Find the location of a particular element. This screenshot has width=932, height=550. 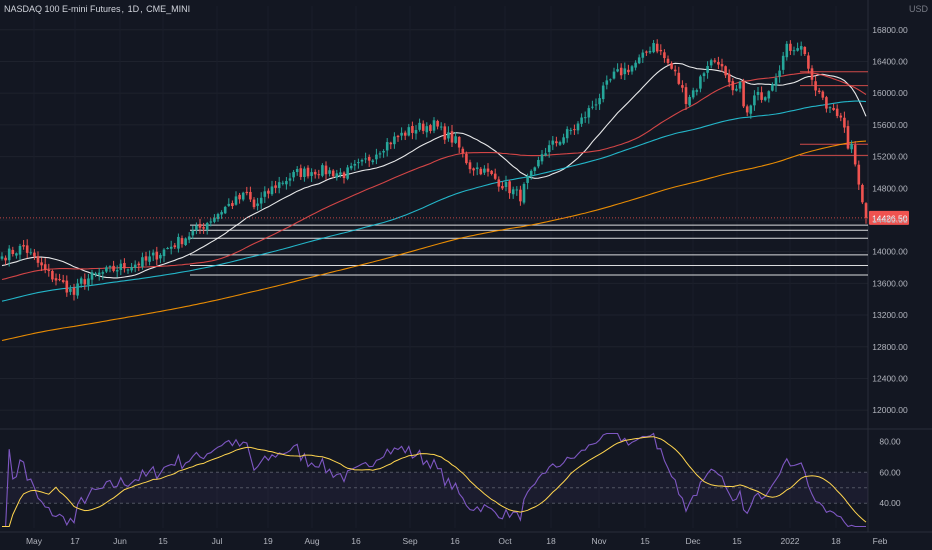

symbol-header: NASDAQ 100 E-mini Futures, 1D, CME_MINI is located at coordinates (97, 9).